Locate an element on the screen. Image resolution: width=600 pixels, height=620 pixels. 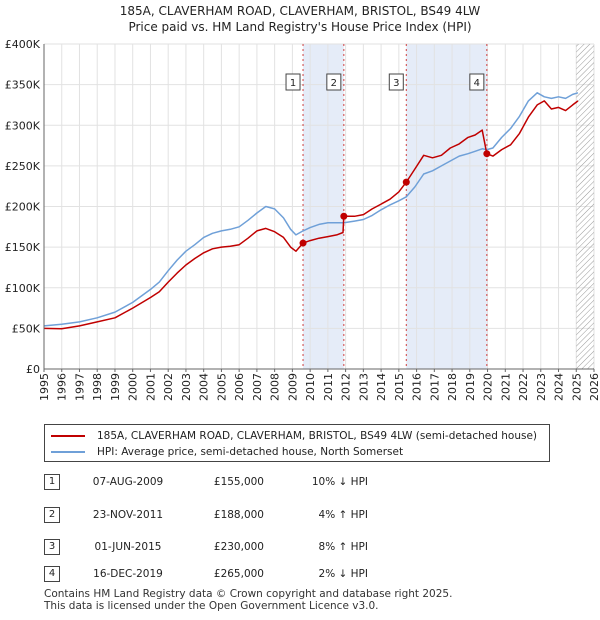
y-tick-label: £100K is located at coordinates (23, 288).